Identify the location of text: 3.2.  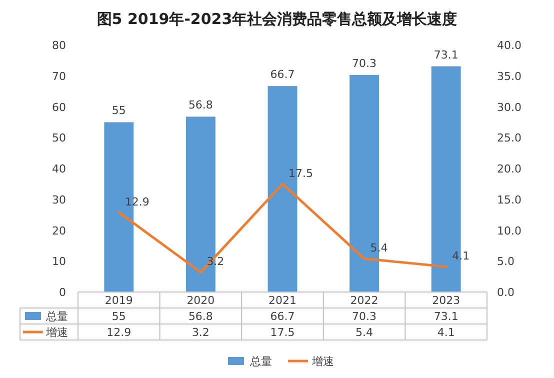
(215, 261).